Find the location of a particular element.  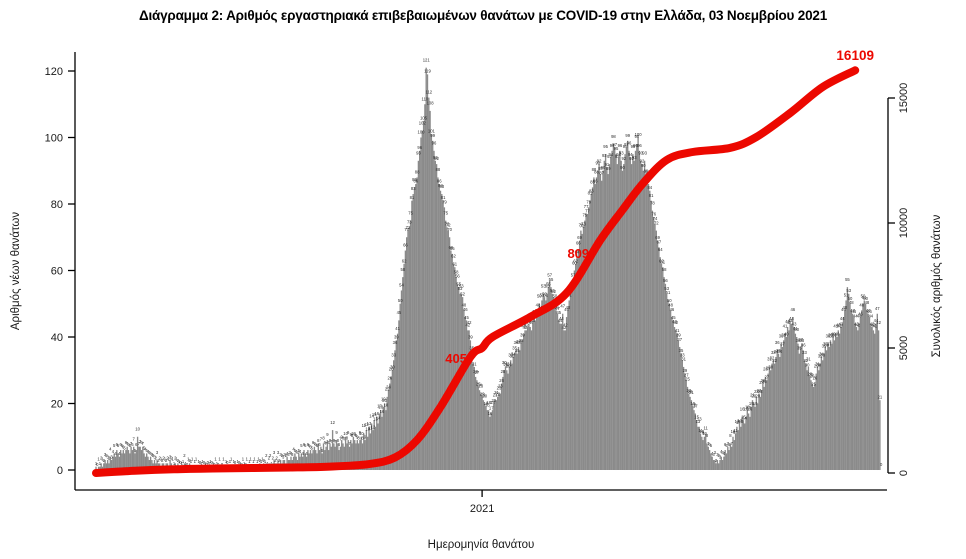

bar-label: 32 is located at coordinates (820, 355).